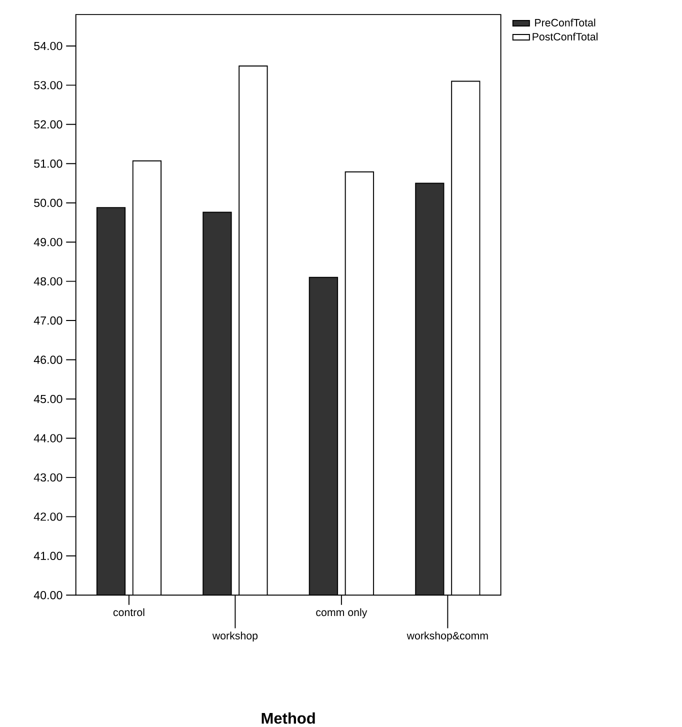 This screenshot has width=682, height=727. Describe the element at coordinates (48, 85) in the screenshot. I see `y-tick-label: 53.00` at that location.